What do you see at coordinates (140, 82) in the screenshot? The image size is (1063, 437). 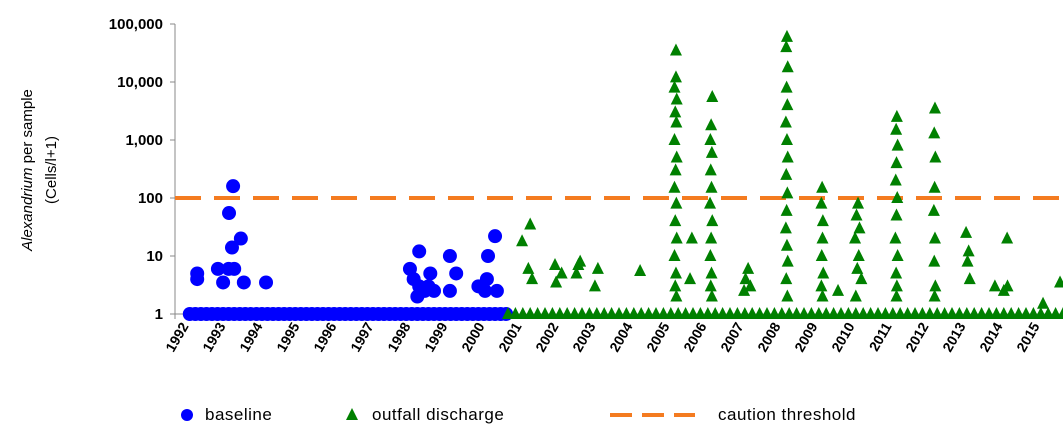 I see `y-tick-label: 10,000` at bounding box center [140, 82].